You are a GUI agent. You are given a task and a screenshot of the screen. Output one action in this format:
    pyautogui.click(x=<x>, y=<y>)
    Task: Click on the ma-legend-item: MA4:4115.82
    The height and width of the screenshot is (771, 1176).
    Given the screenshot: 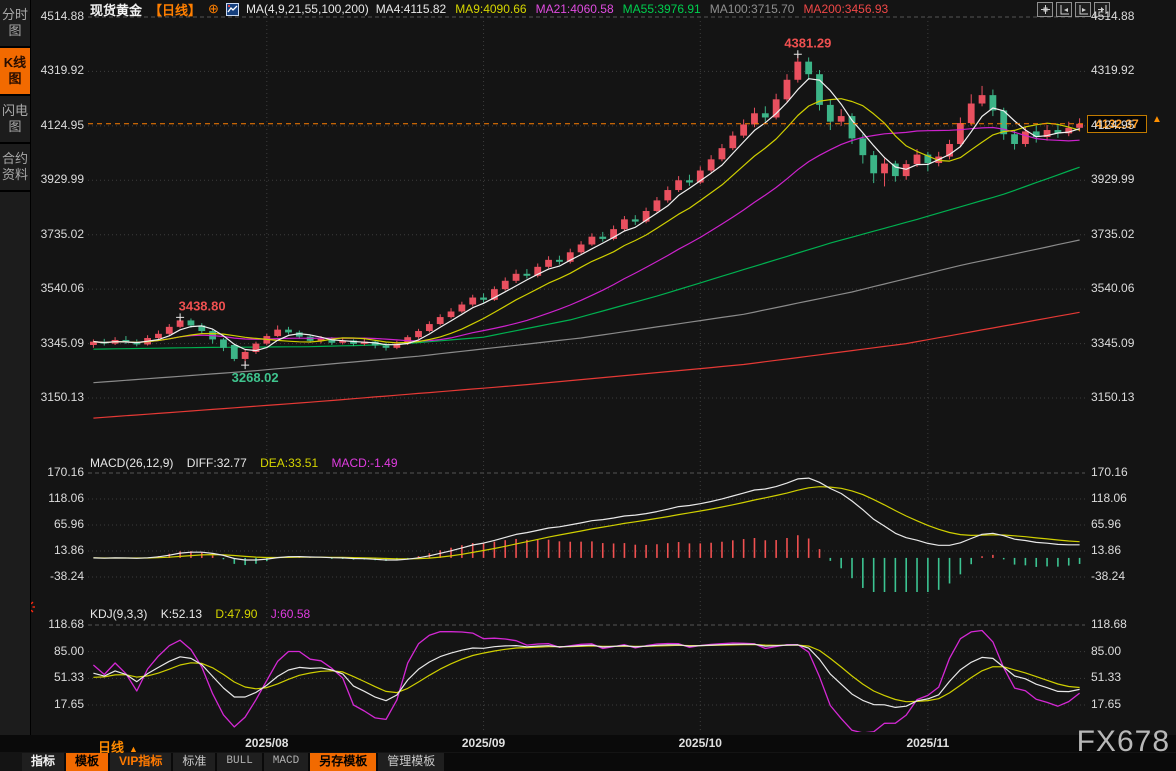 What is the action you would take?
    pyautogui.click(x=411, y=9)
    